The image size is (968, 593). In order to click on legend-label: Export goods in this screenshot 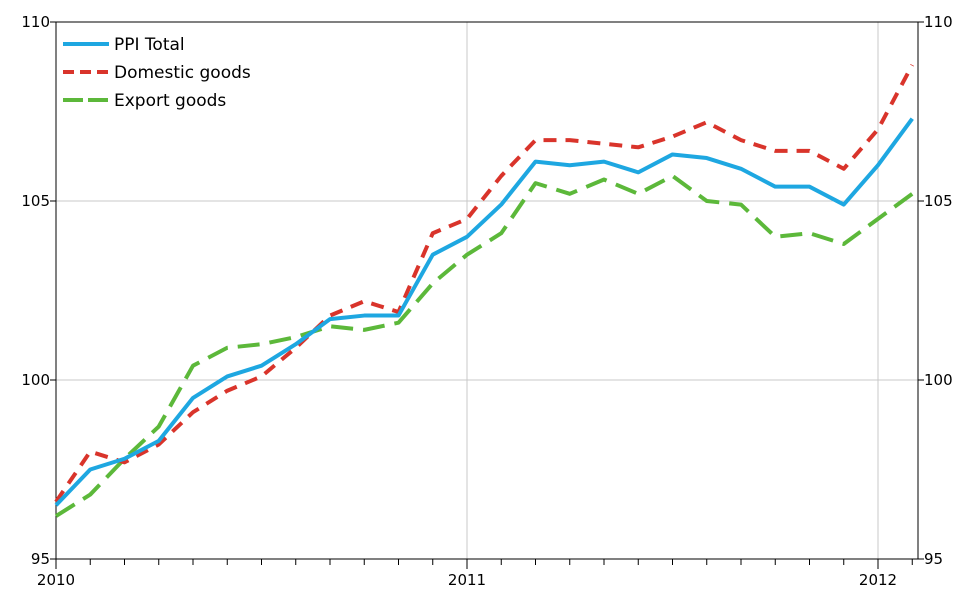, I will do `click(170, 101)`.